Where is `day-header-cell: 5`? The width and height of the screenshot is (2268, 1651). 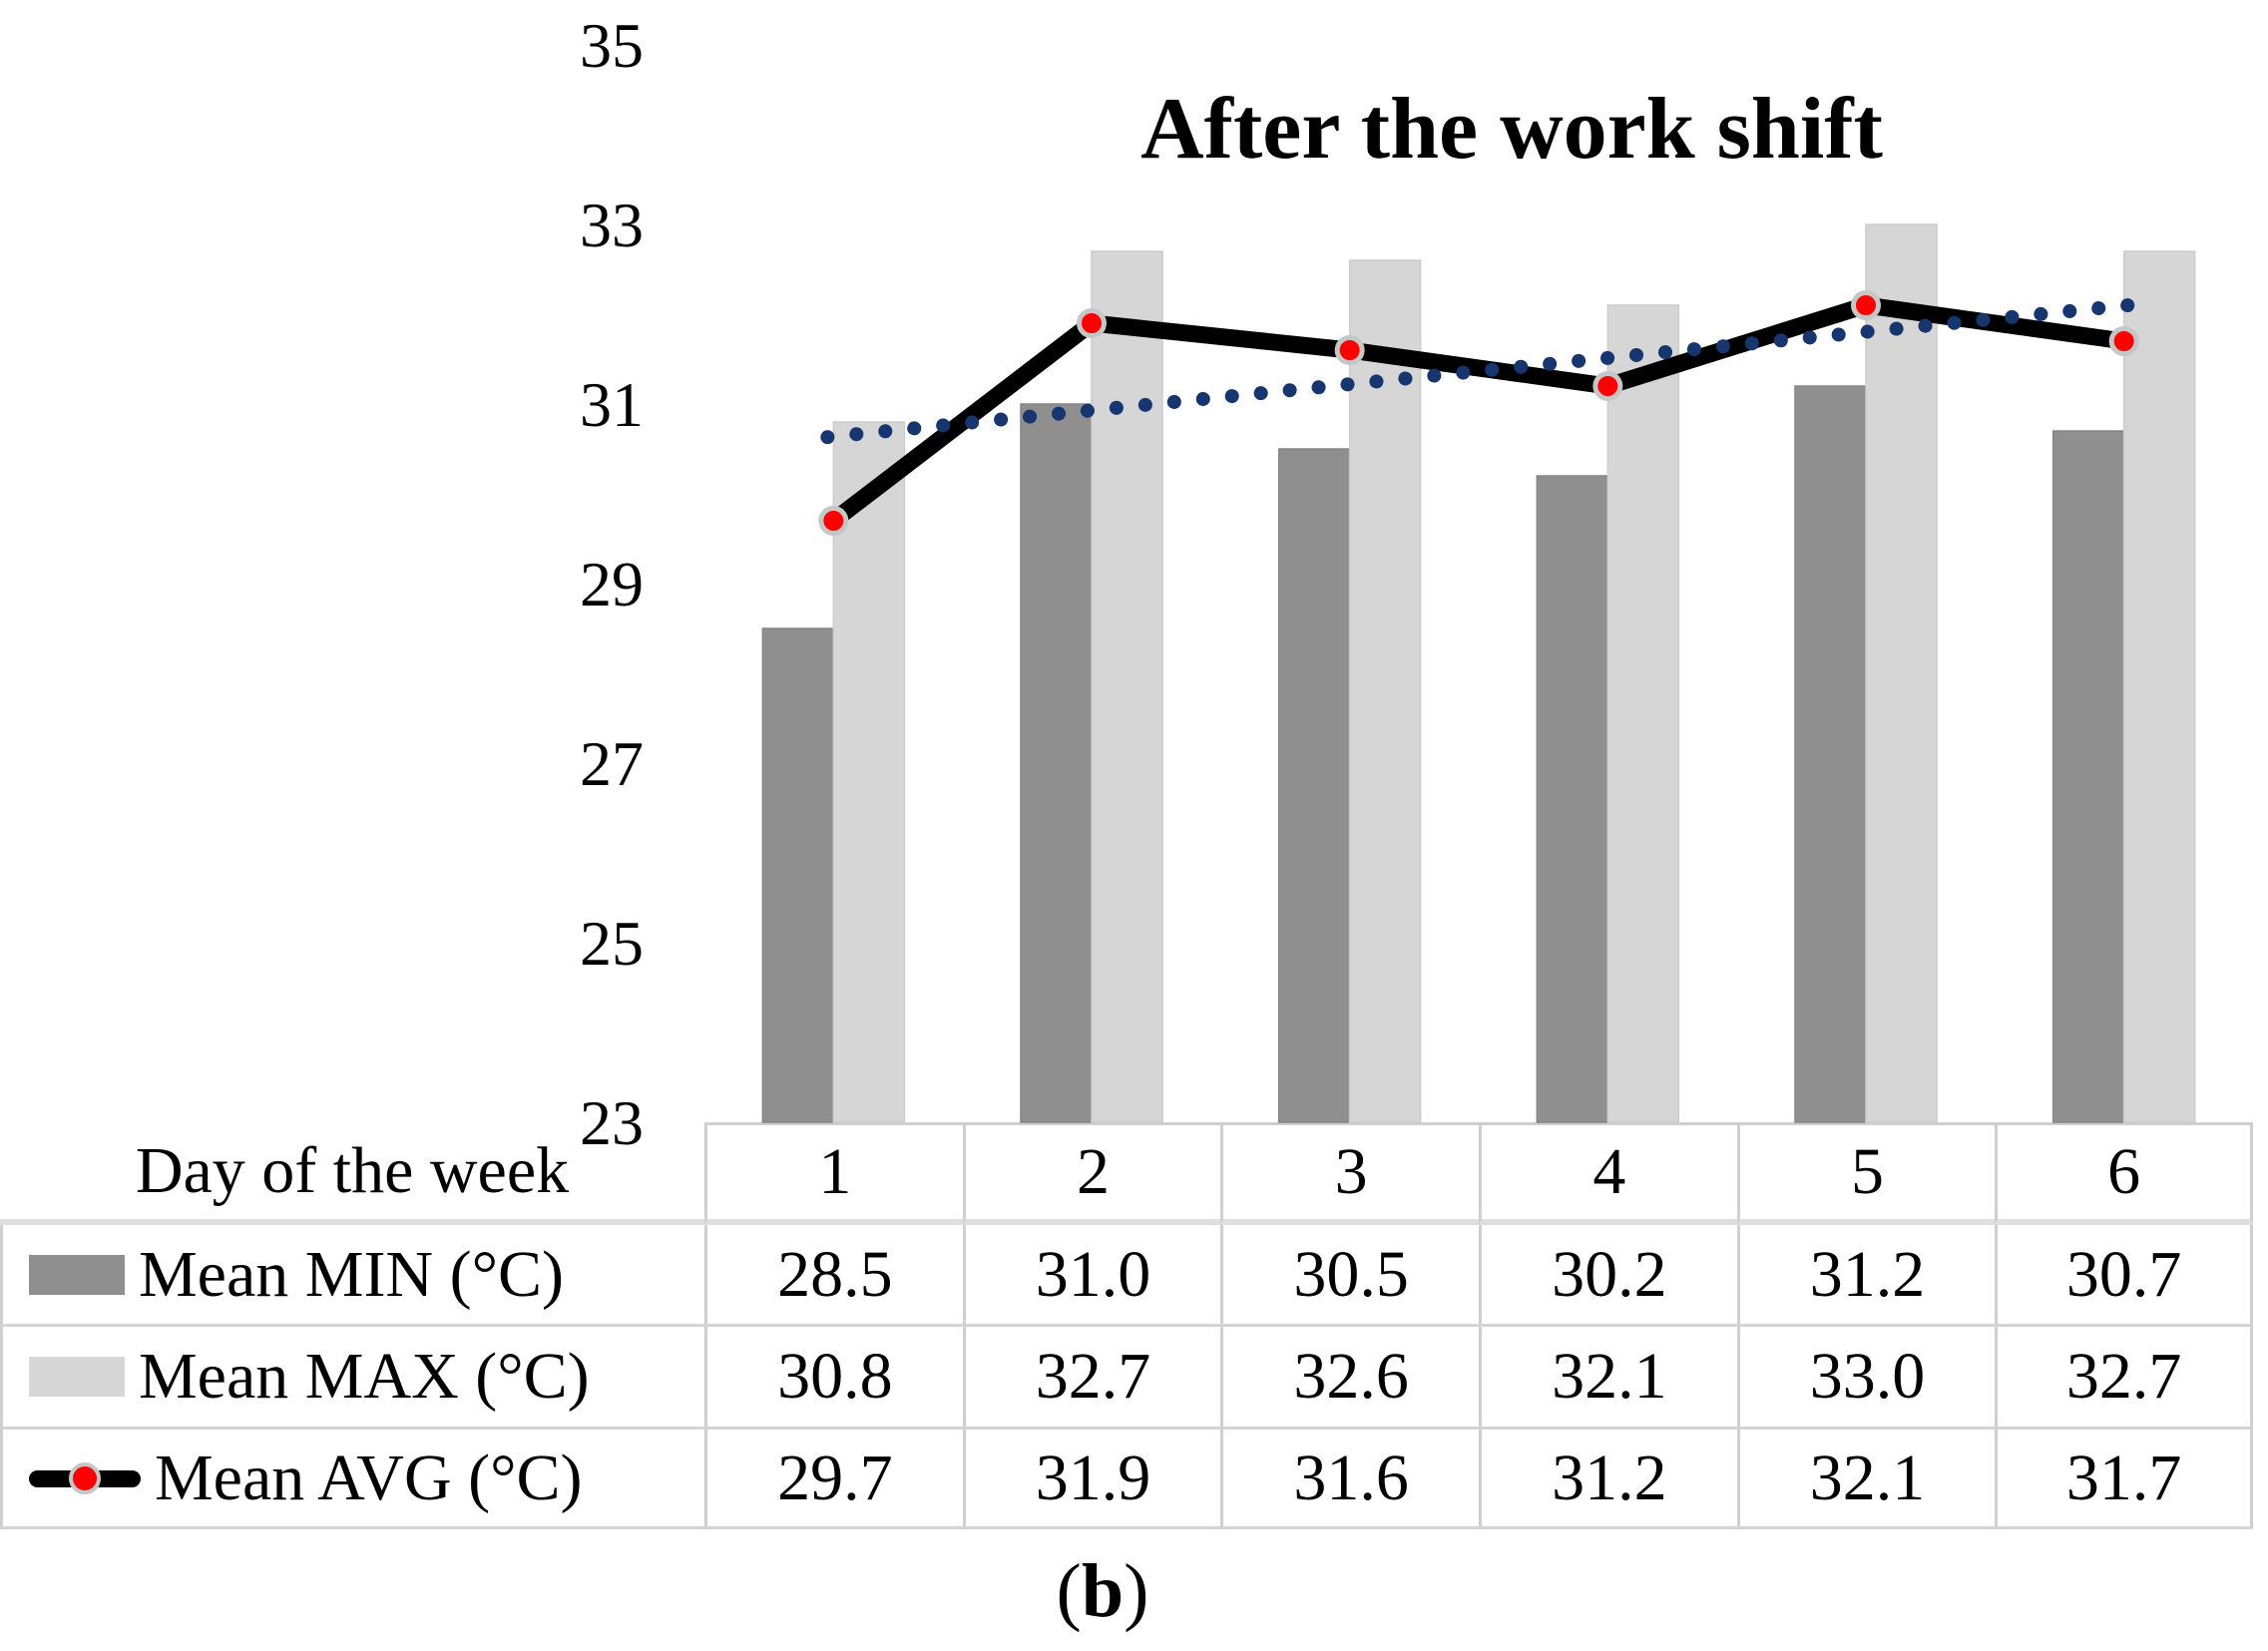 day-header-cell: 5 is located at coordinates (1866, 1173).